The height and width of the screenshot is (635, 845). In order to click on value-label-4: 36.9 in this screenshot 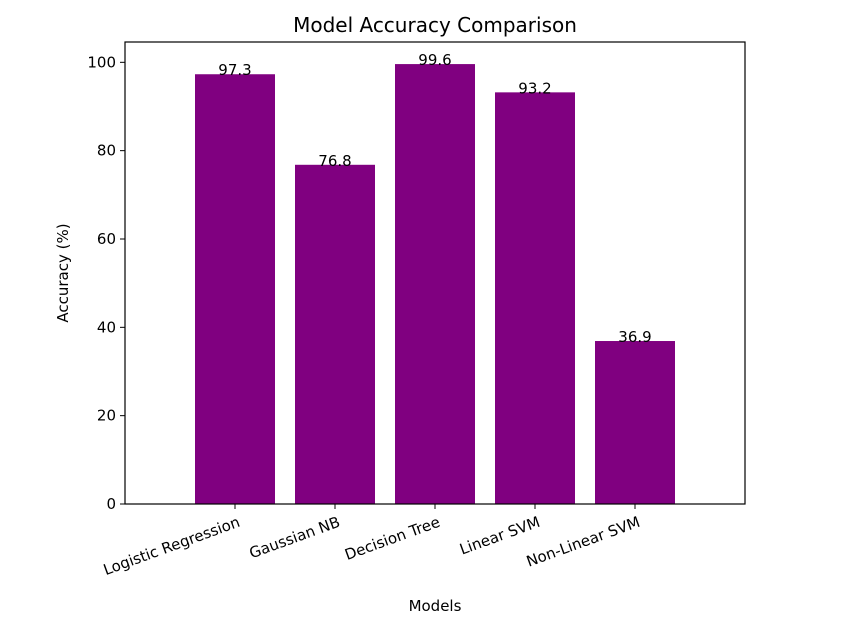, I will do `click(634, 337)`.